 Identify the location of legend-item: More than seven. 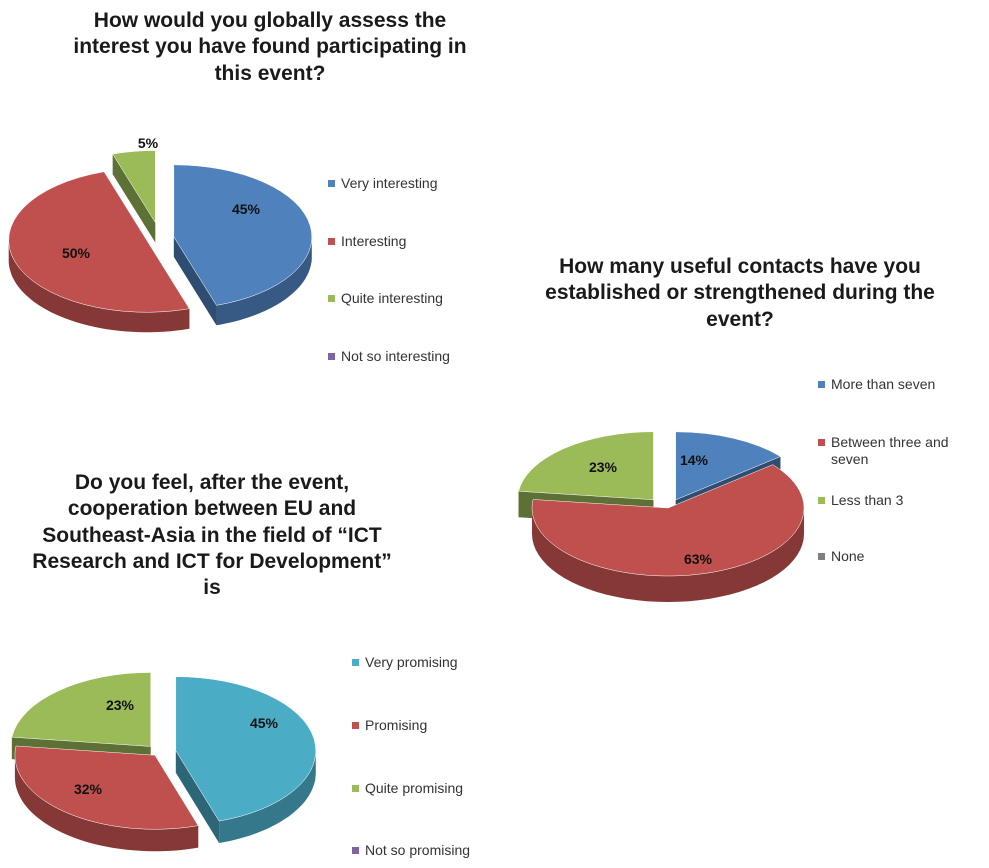
(876, 384).